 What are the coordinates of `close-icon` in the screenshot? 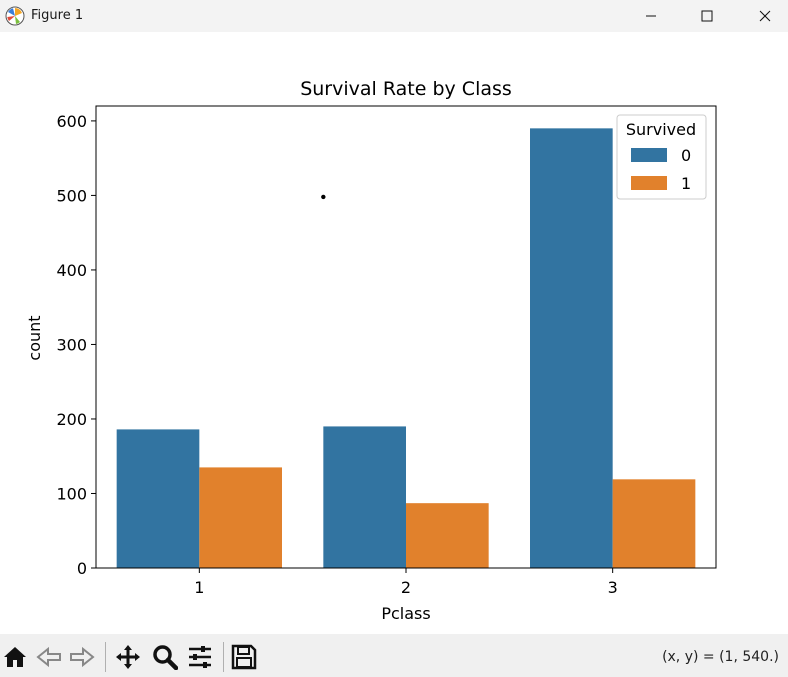 It's located at (765, 16).